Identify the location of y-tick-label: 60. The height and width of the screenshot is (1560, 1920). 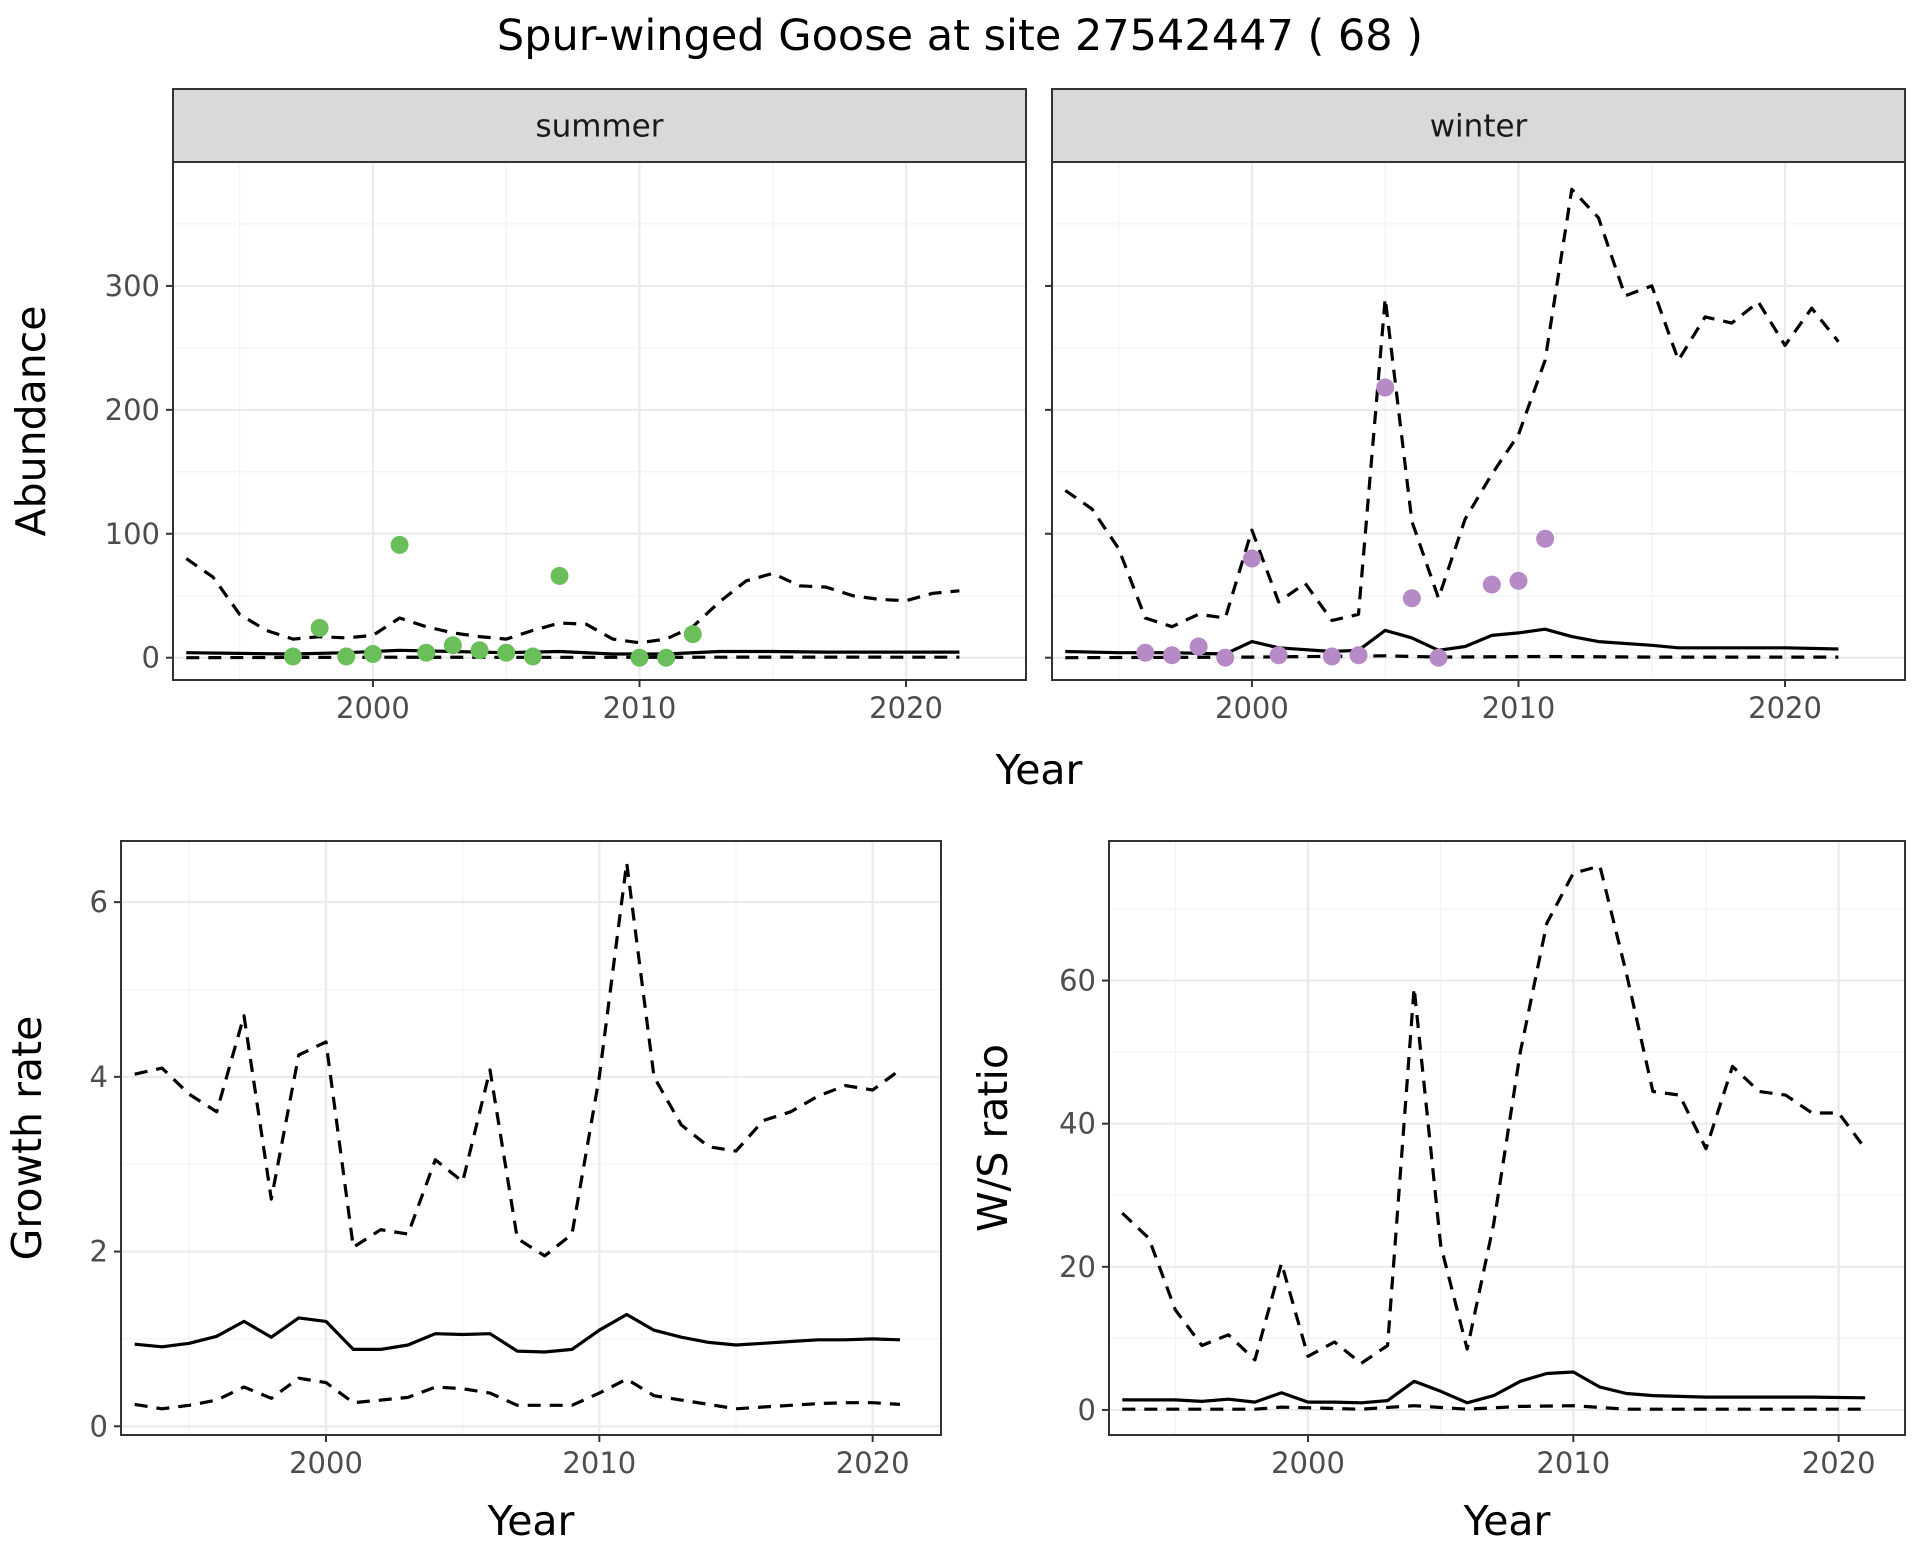
(1077, 981).